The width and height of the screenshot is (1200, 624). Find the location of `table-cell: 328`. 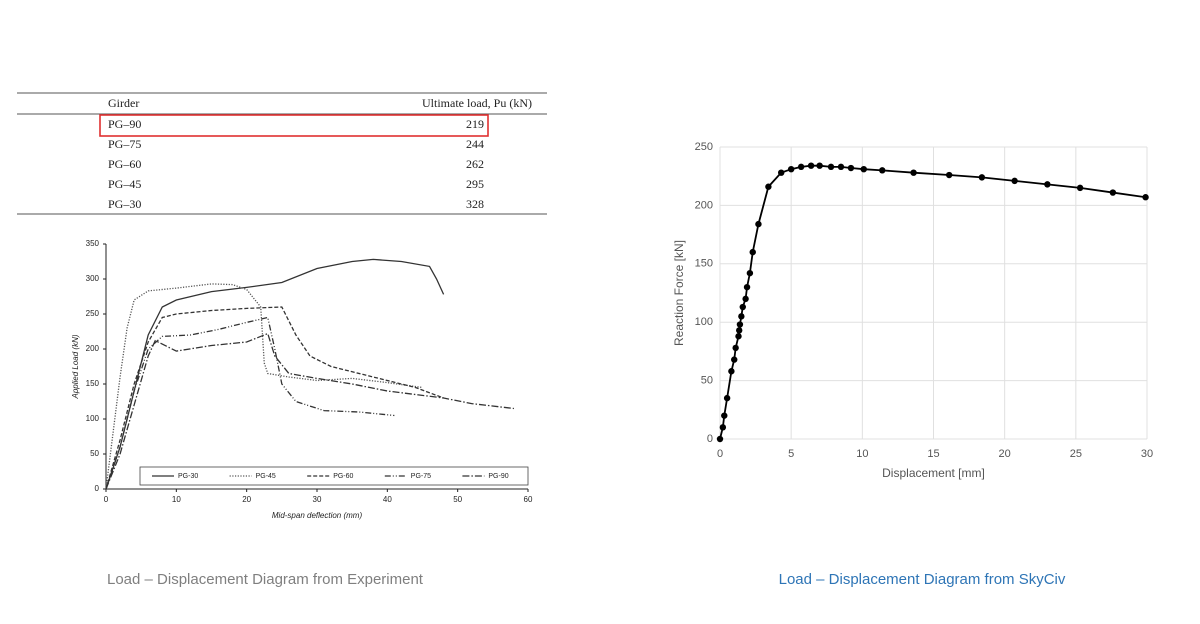

table-cell: 328 is located at coordinates (475, 204).